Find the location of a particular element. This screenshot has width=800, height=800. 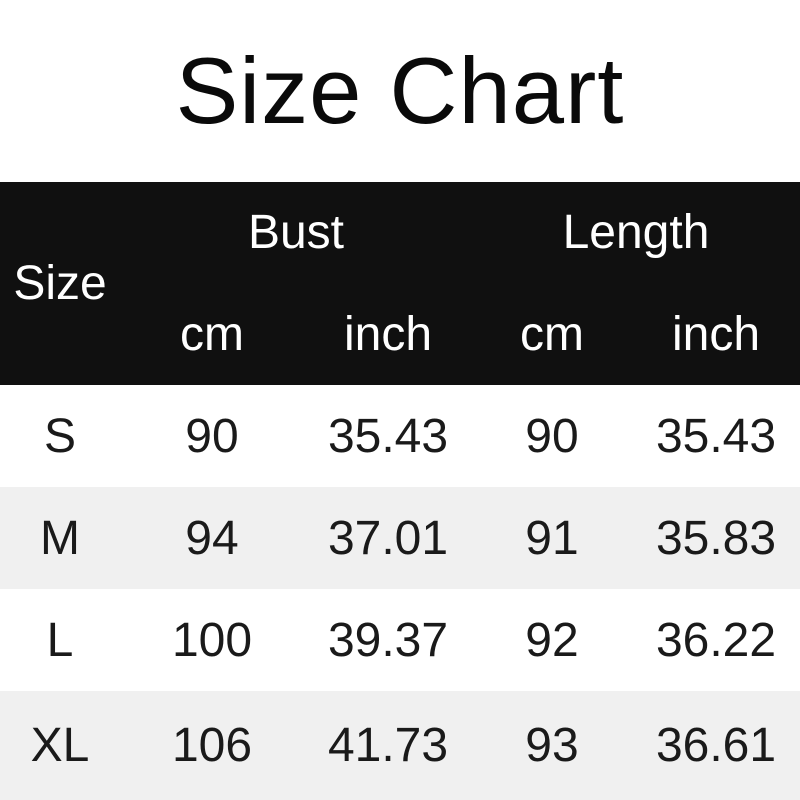

length-cm-value: 90 is located at coordinates (552, 436).